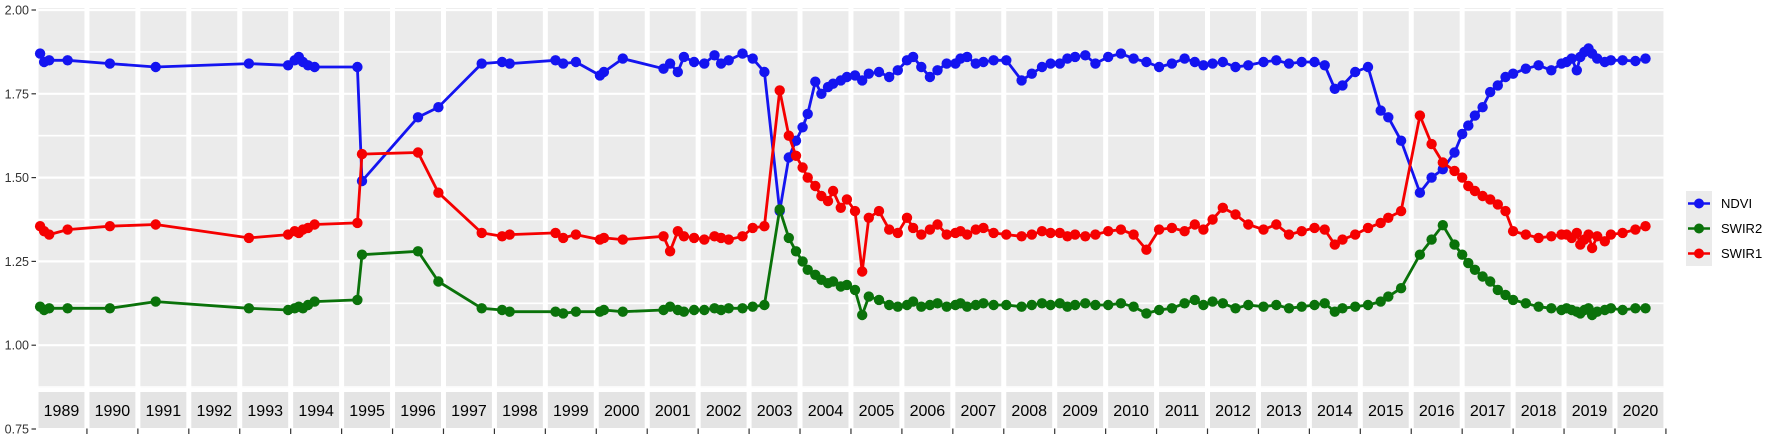 This screenshot has height=442, width=1773. Describe the element at coordinates (826, 411) in the screenshot. I see `x-year-label: 2004` at that location.